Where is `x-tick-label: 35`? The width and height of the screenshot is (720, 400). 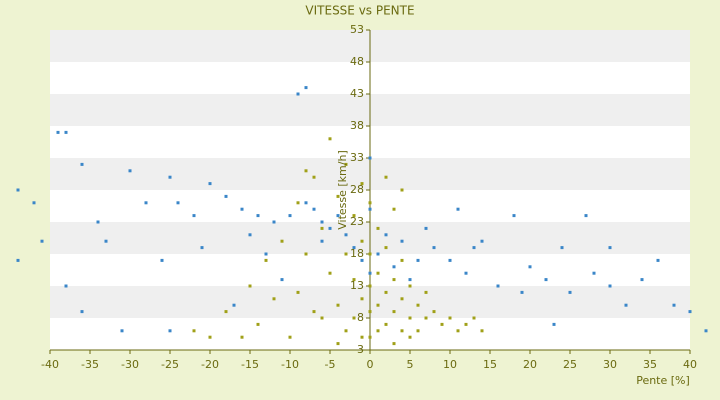 x-tick-label: 35 is located at coordinates (650, 364).